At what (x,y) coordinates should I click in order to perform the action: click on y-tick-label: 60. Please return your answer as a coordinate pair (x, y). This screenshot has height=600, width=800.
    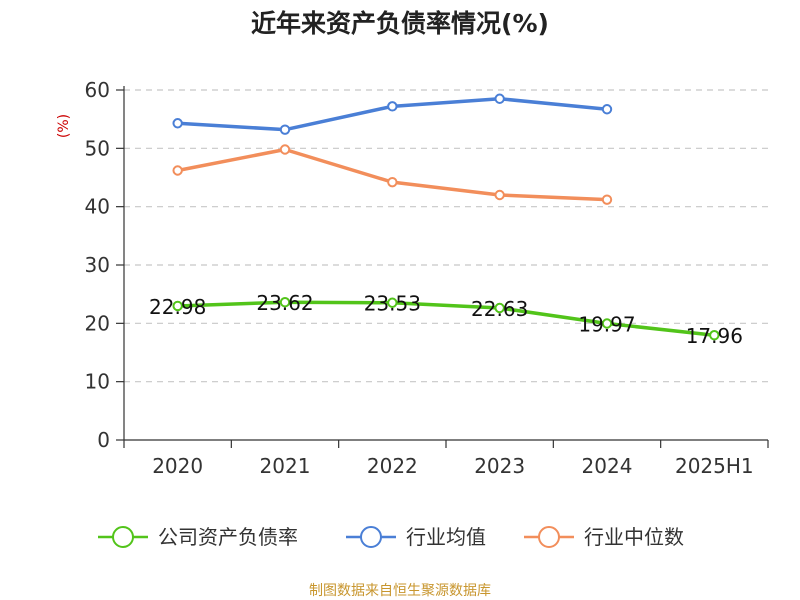
    Looking at the image, I should click on (97, 90).